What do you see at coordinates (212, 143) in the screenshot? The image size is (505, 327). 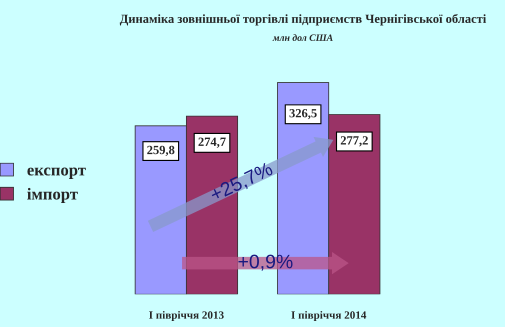 I see `data-label: 274,7` at bounding box center [212, 143].